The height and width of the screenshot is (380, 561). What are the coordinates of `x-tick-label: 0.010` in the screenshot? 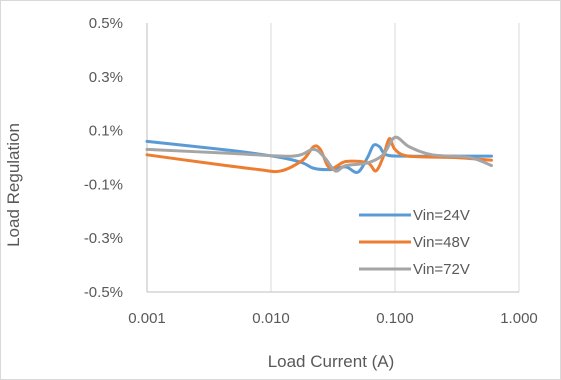 It's located at (271, 318).